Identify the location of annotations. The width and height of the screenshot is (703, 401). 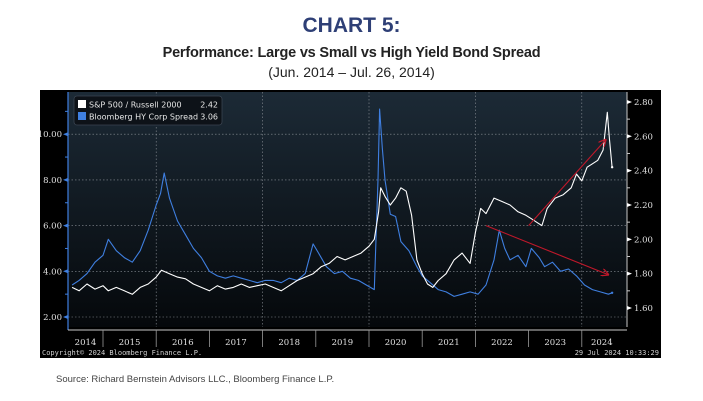
(546, 207).